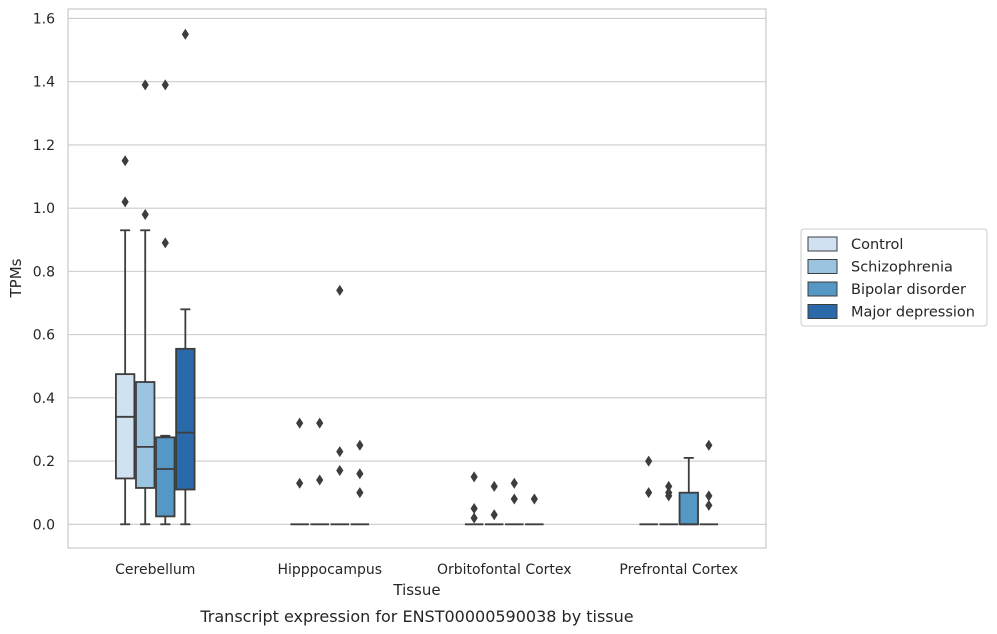 The image size is (997, 634). What do you see at coordinates (329, 570) in the screenshot?
I see `x-tick-label: Hipppocampus` at bounding box center [329, 570].